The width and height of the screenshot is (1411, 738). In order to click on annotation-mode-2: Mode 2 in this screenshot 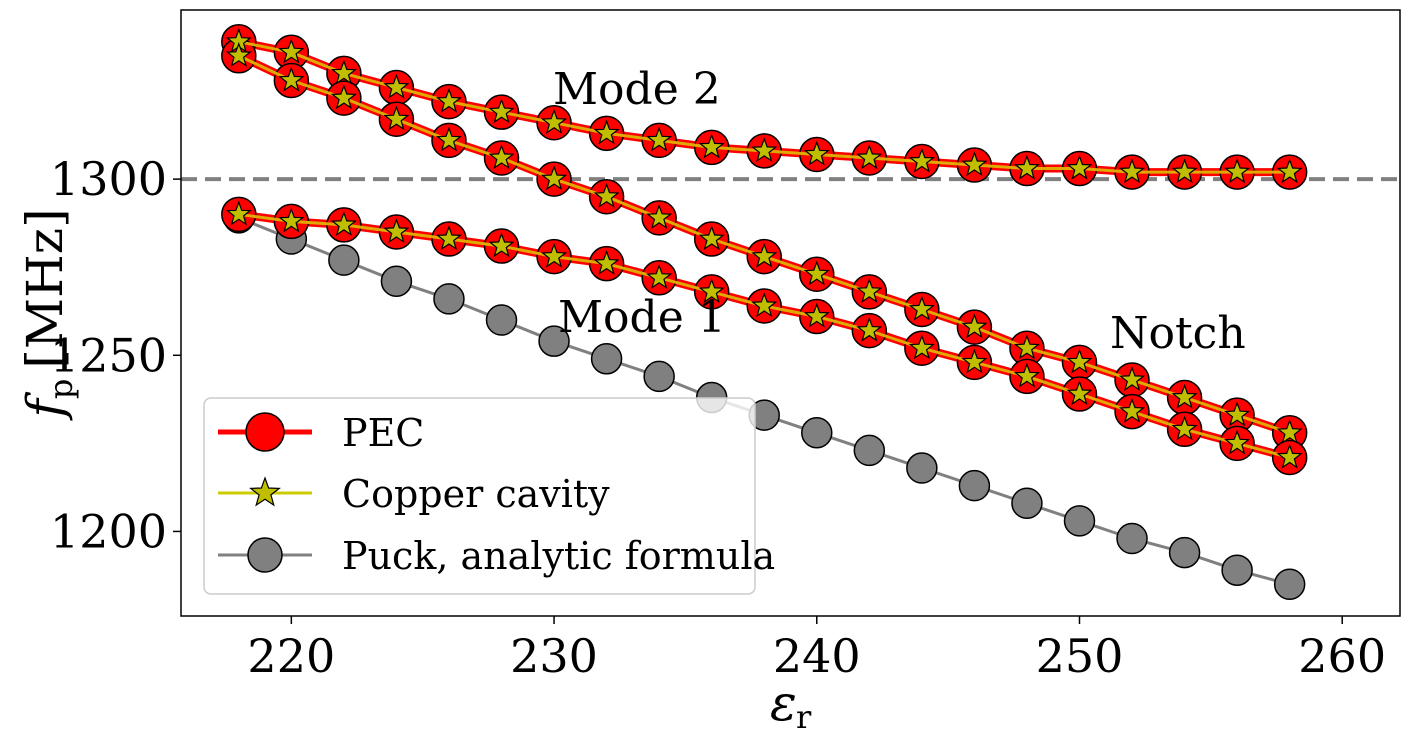, I will do `click(637, 89)`.